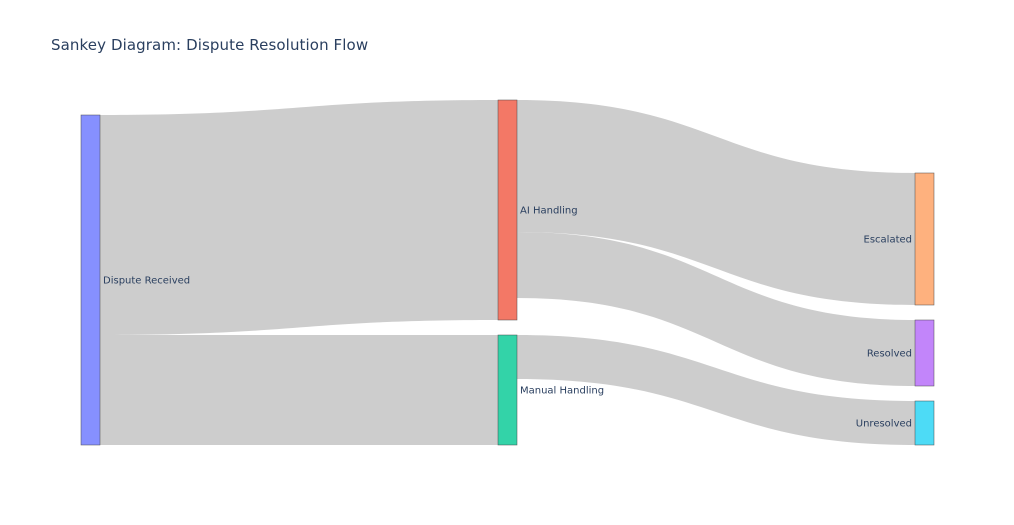 This screenshot has width=1014, height=525. I want to click on node-label-resolved: Resolved, so click(889, 354).